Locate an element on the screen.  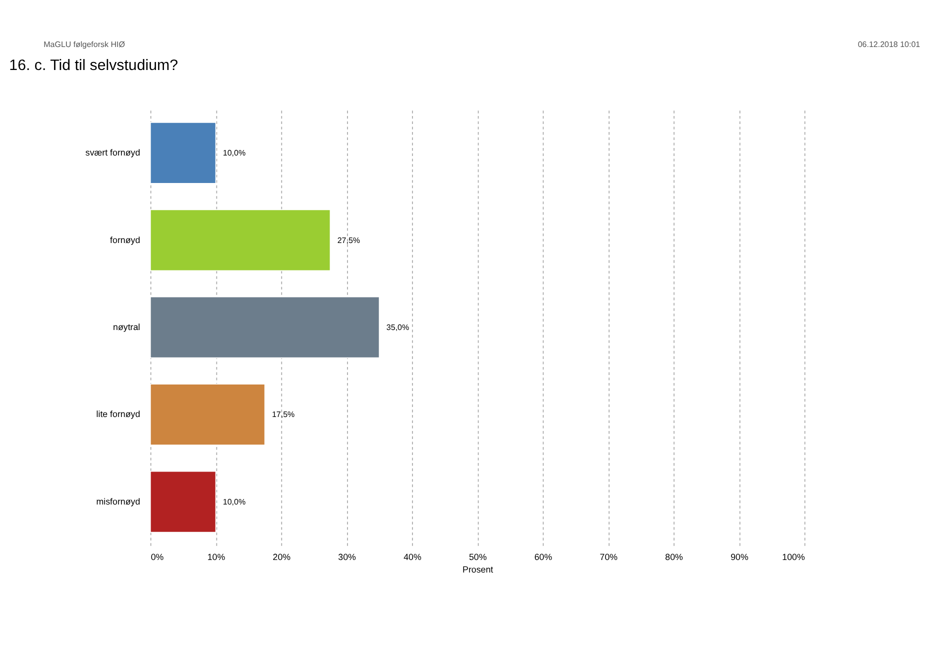
chart-title: 16. c. Tid til selvstudium? is located at coordinates (93, 65).